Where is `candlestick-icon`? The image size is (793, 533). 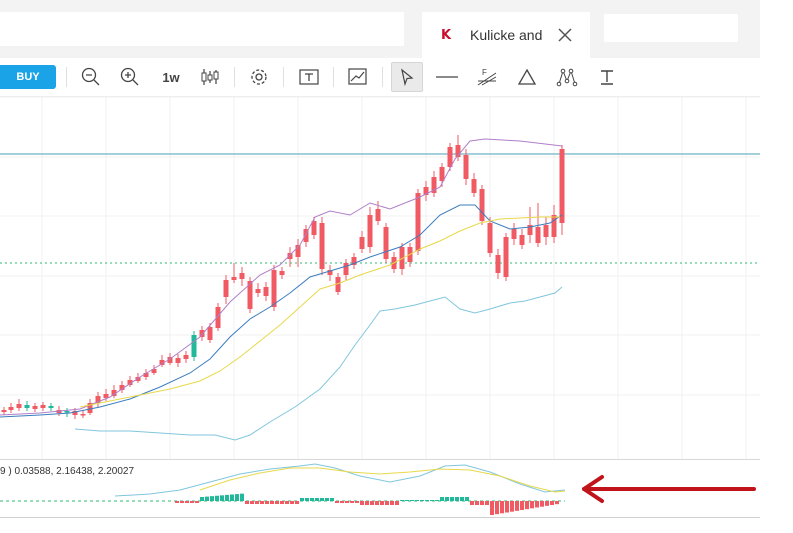
candlestick-icon is located at coordinates (210, 77).